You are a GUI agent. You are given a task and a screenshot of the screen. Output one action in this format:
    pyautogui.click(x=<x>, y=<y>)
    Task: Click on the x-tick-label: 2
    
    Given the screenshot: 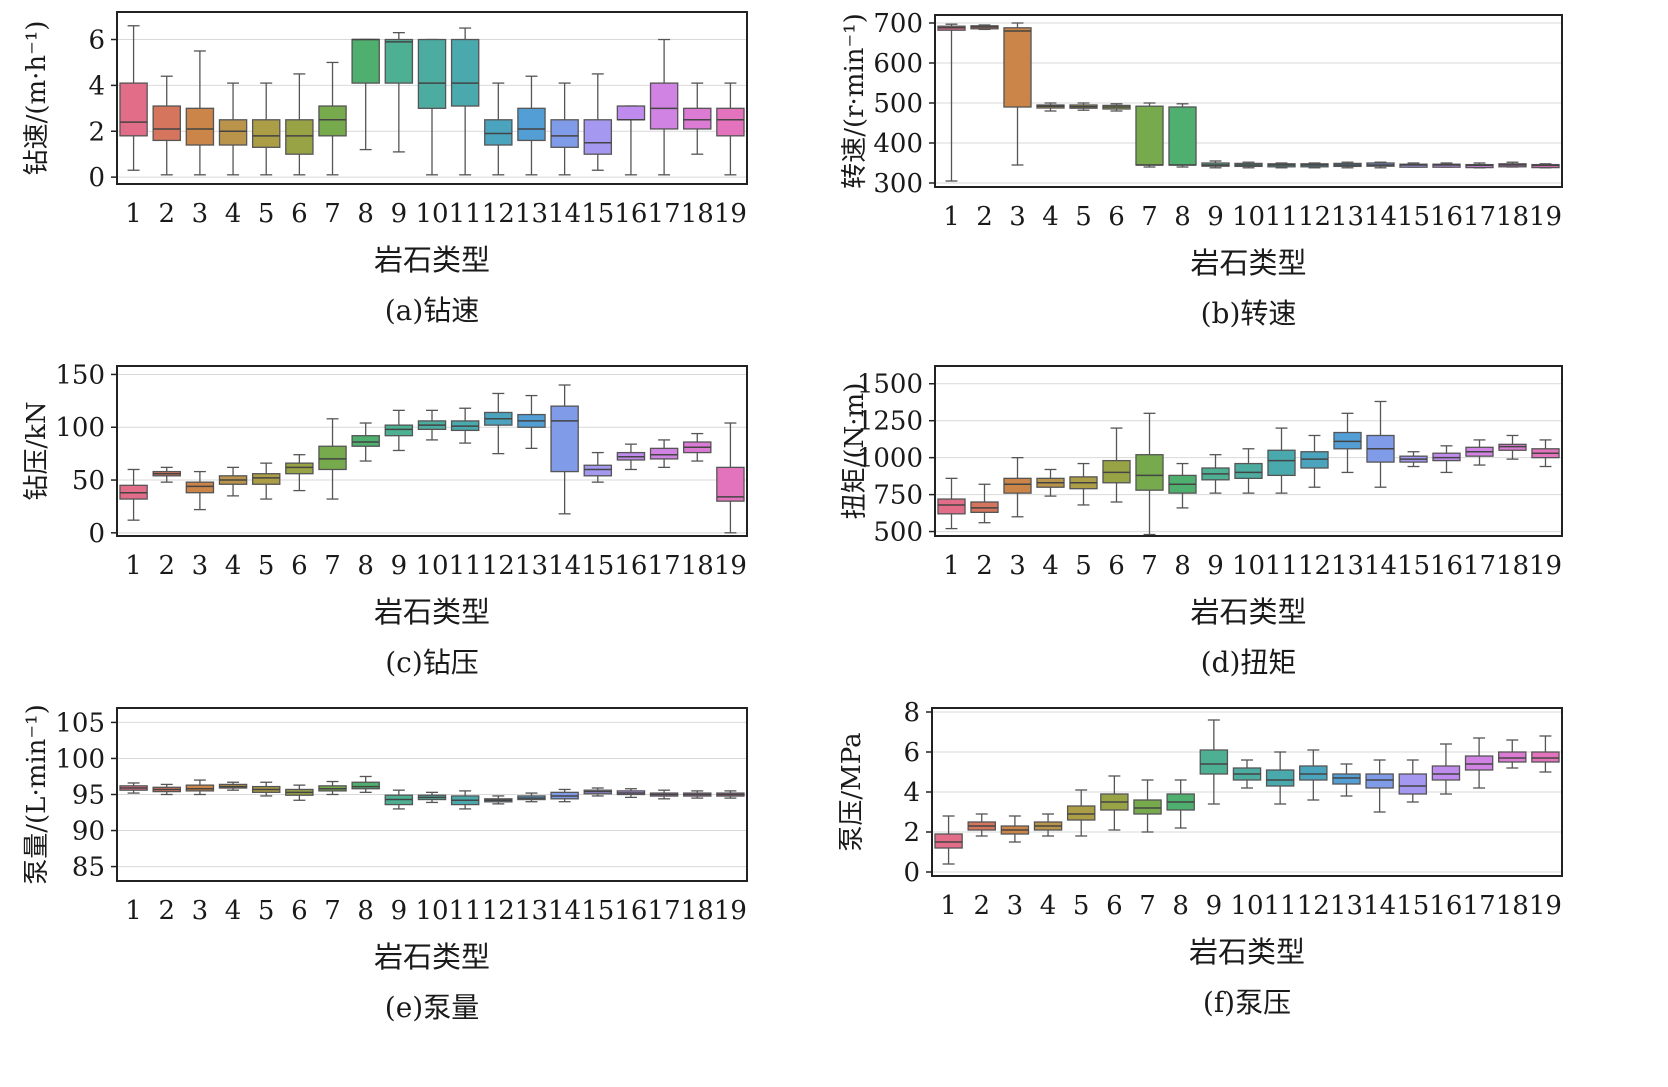 What is the action you would take?
    pyautogui.click(x=166, y=566)
    